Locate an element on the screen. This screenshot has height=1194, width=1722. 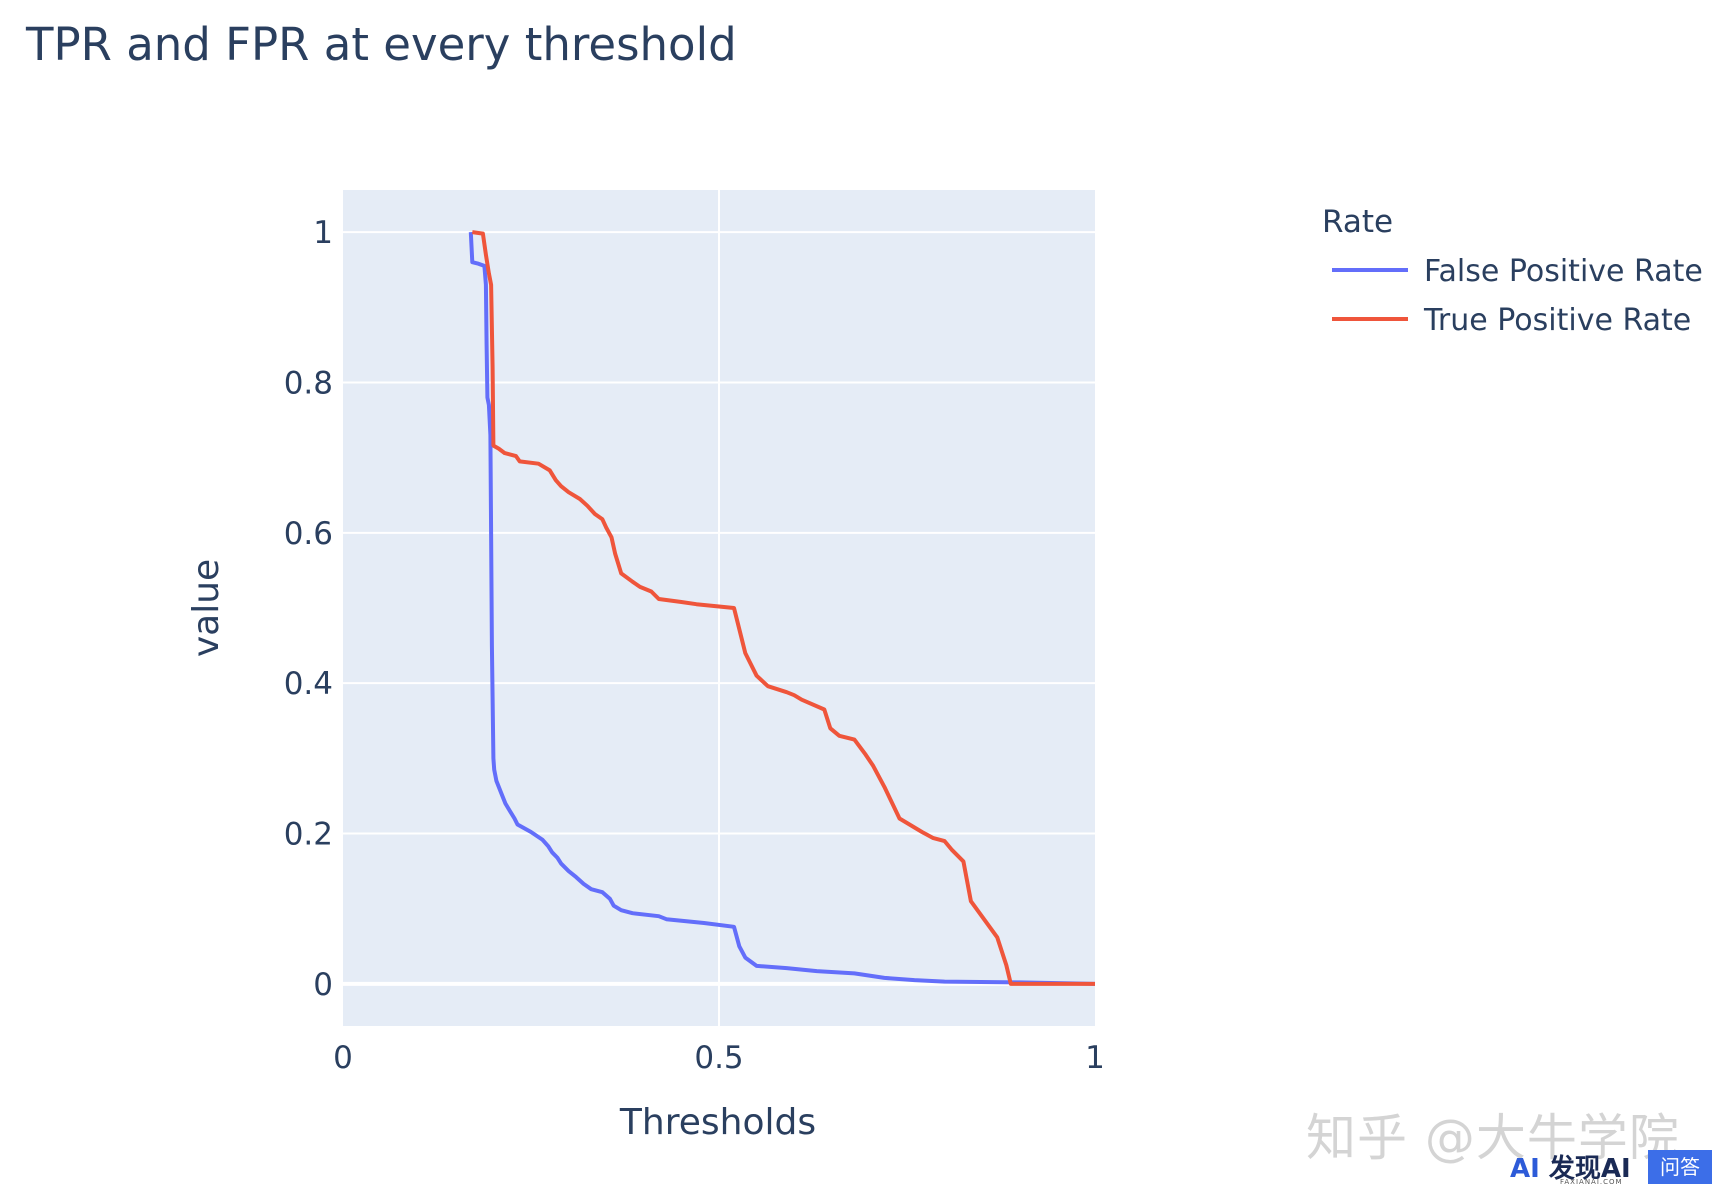
watermark-logo-subtext: FAXIANAI.COM is located at coordinates (1591, 1182).